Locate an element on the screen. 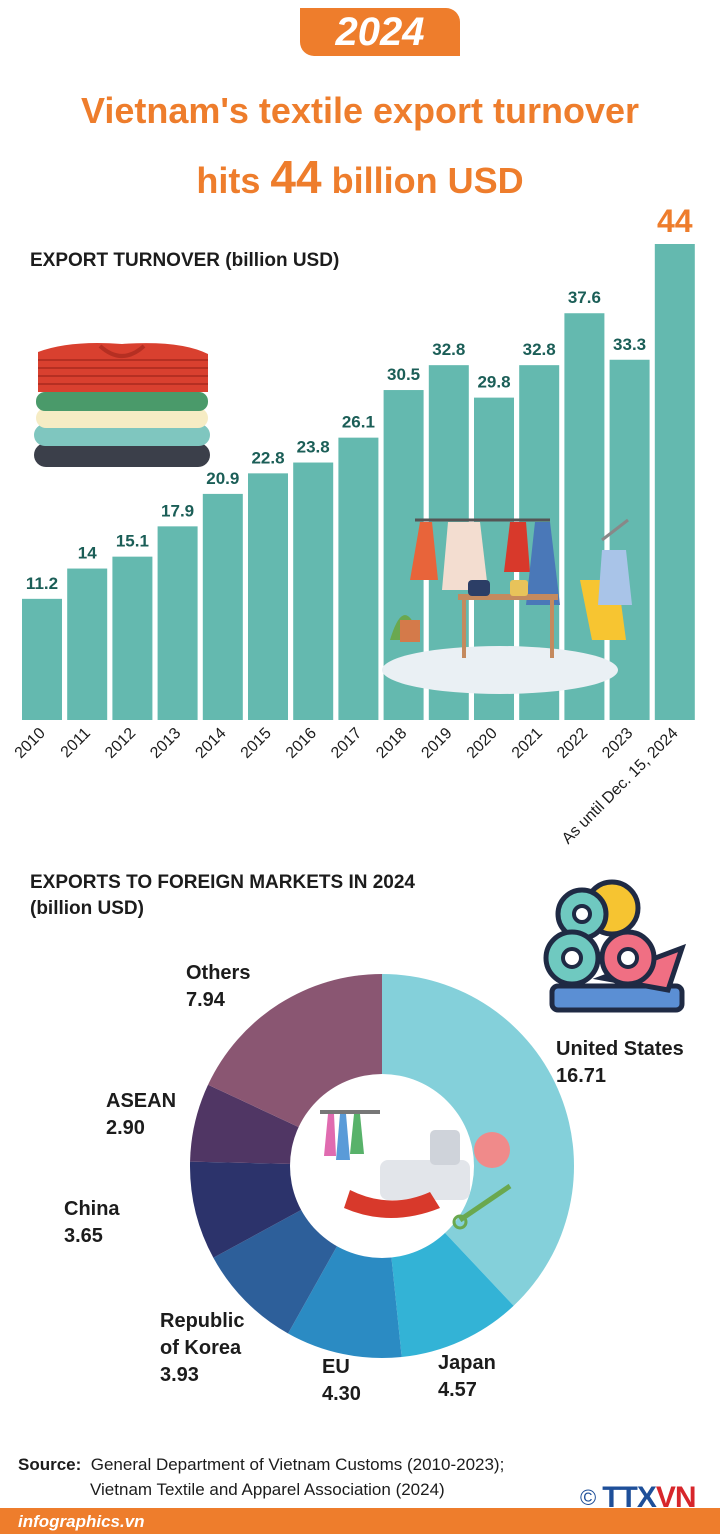 The image size is (720, 1534). bar-2011 is located at coordinates (87, 644).